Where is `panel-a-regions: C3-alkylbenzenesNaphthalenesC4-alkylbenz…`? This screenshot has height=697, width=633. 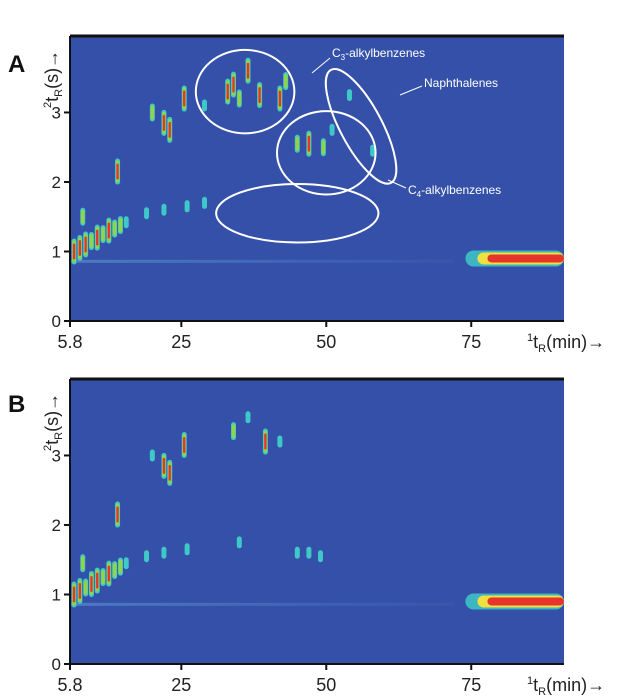 panel-a-regions: C3-alkylbenzenesNaphthalenesC4-alkylbenz… is located at coordinates (347, 145).